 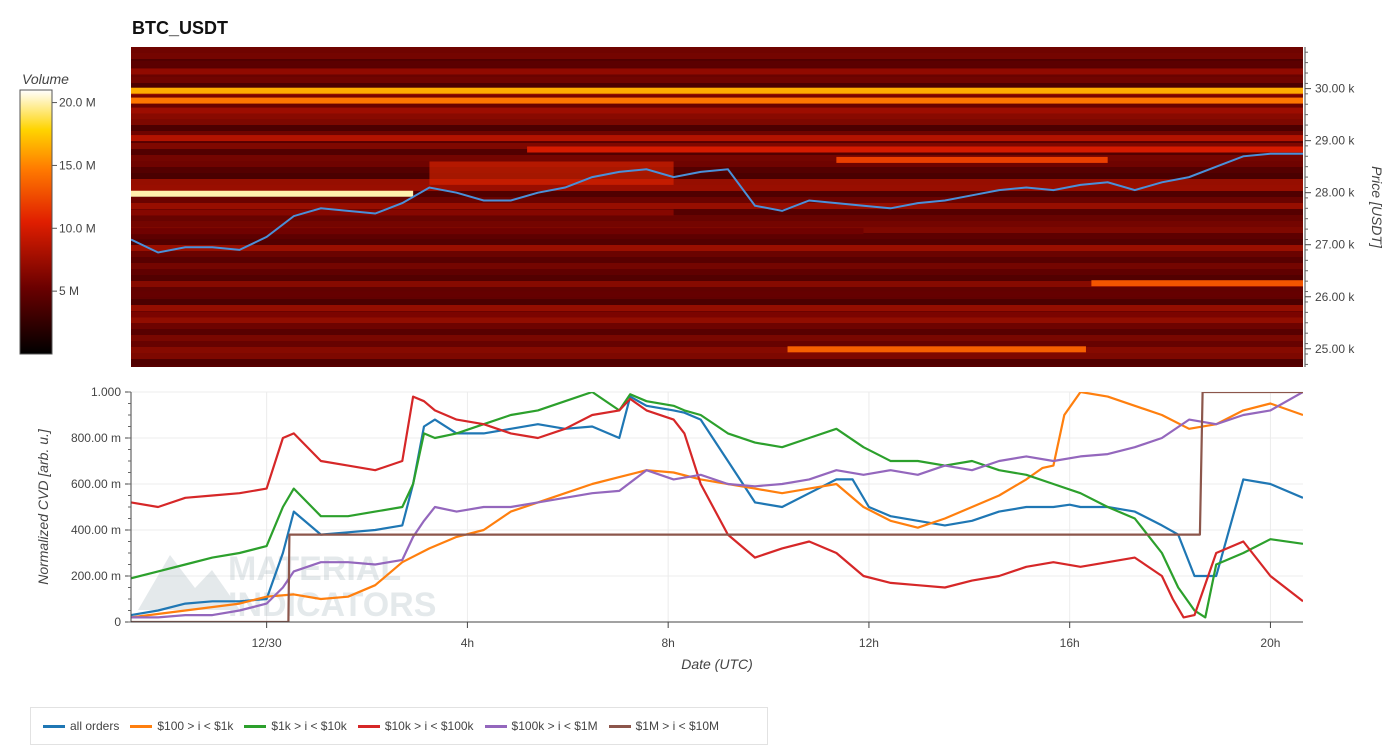 I want to click on heatmap-texture-area, so click(x=551, y=173).